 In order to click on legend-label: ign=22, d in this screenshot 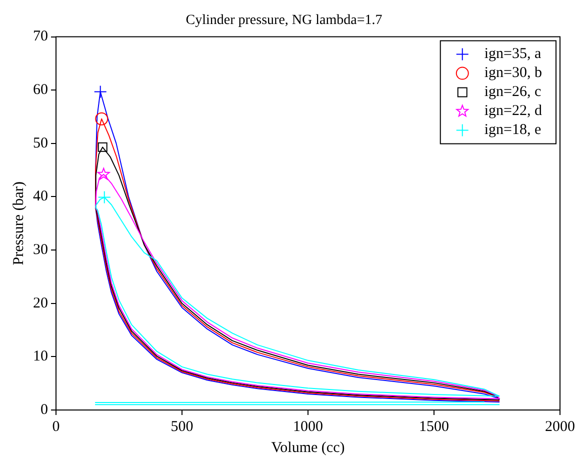, I will do `click(513, 111)`.